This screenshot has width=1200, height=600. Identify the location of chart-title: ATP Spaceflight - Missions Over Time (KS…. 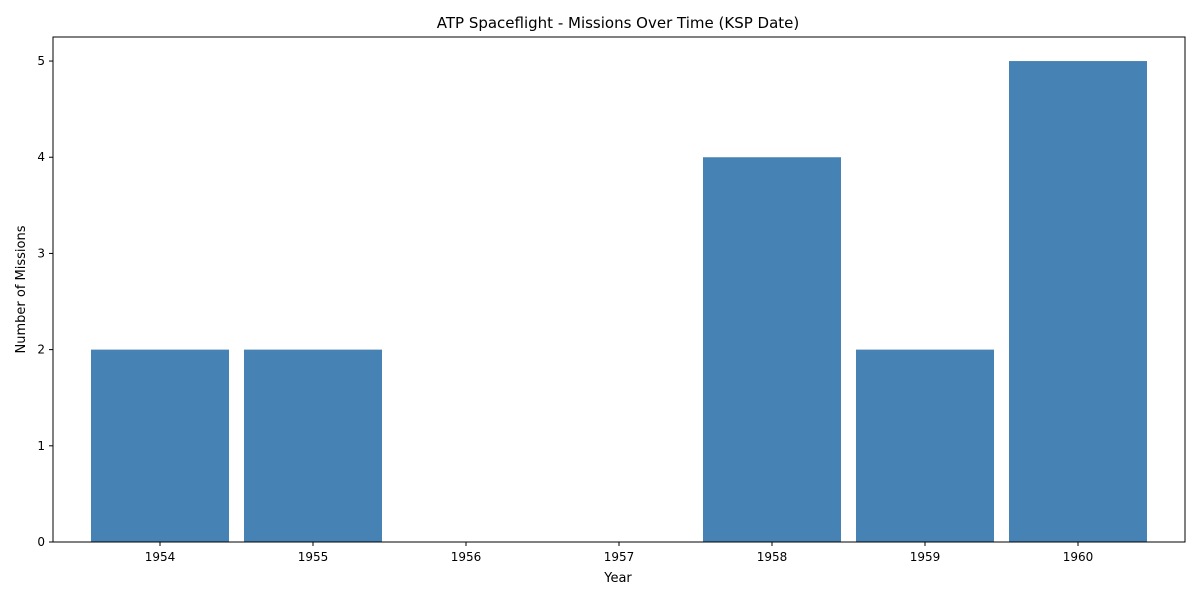
(618, 23).